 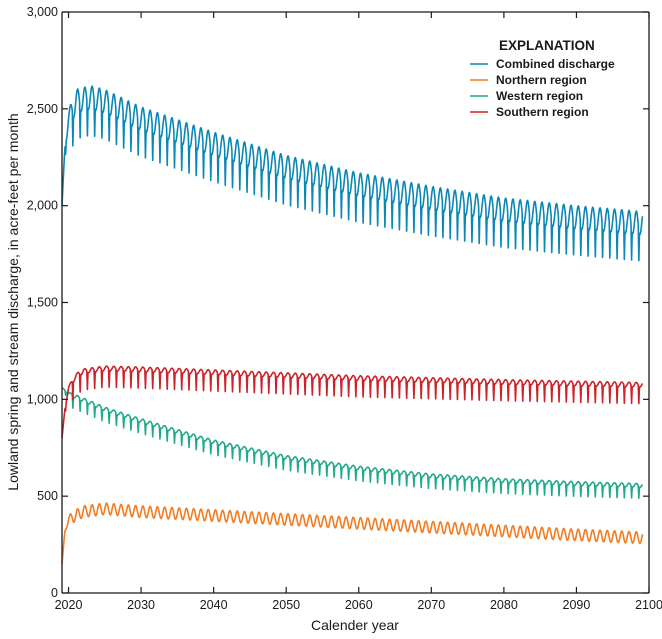 I want to click on legend-label-northern-region: Northern region, so click(x=541, y=80).